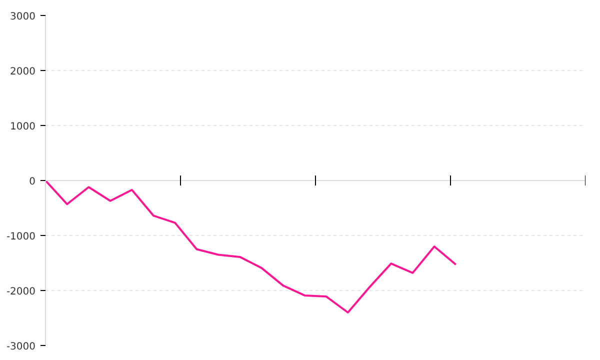 The image size is (600, 360). What do you see at coordinates (23, 72) in the screenshot?
I see `y-tick-label: 2000` at bounding box center [23, 72].